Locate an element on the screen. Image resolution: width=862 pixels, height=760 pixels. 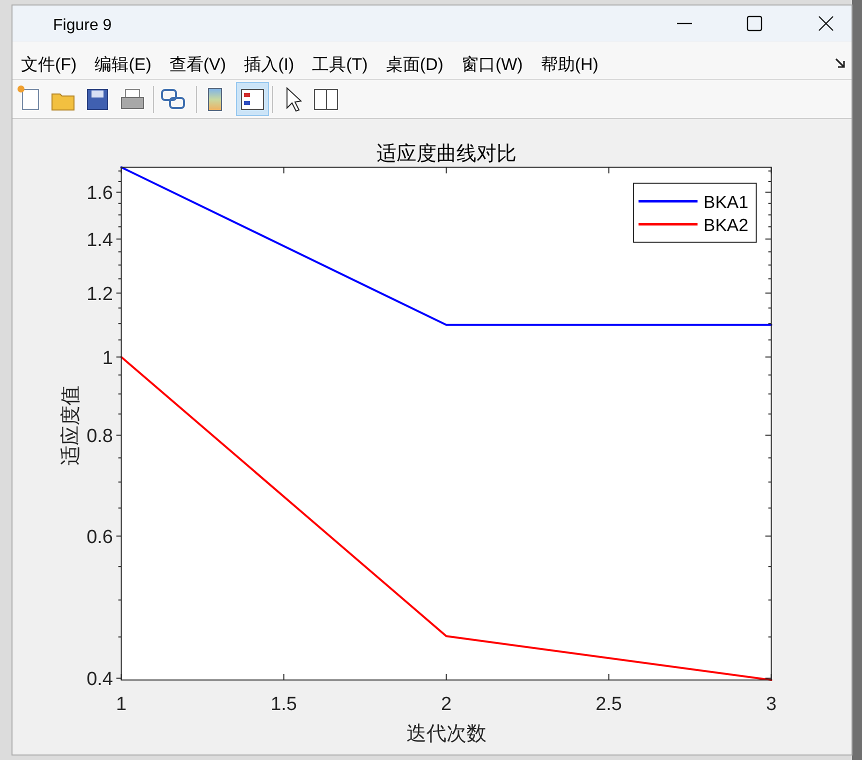
menu-item: 窗口(W) is located at coordinates (492, 64).